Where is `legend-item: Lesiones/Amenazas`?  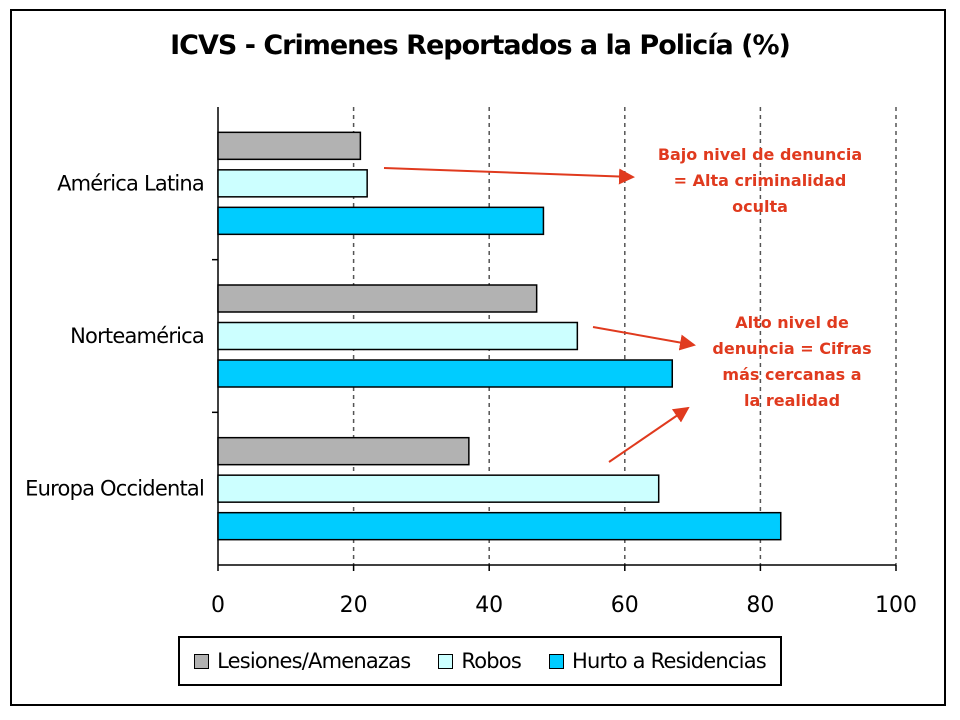 legend-item: Lesiones/Amenazas is located at coordinates (302, 661).